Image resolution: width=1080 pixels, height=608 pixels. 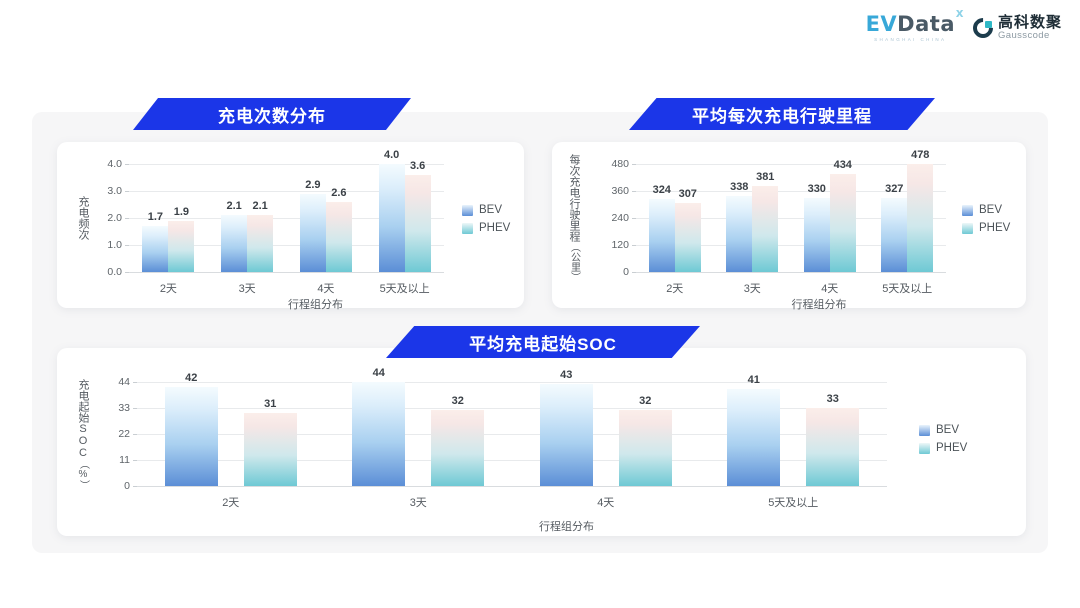 What do you see at coordinates (687, 193) in the screenshot?
I see `bar-value-label: 307` at bounding box center [687, 193].